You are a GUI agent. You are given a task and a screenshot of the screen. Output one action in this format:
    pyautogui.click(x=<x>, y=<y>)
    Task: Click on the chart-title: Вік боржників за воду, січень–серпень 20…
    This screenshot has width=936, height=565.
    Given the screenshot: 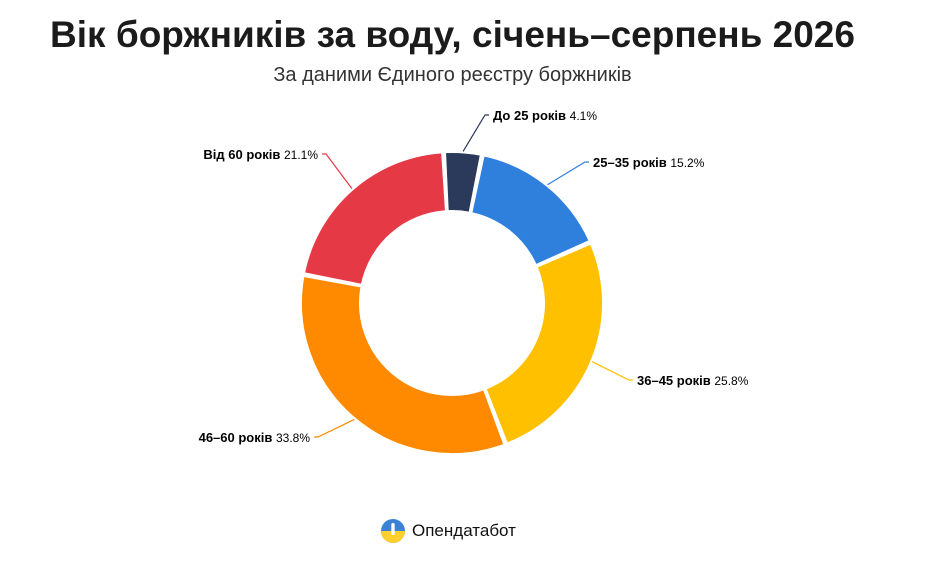 What is the action you would take?
    pyautogui.click(x=452, y=34)
    